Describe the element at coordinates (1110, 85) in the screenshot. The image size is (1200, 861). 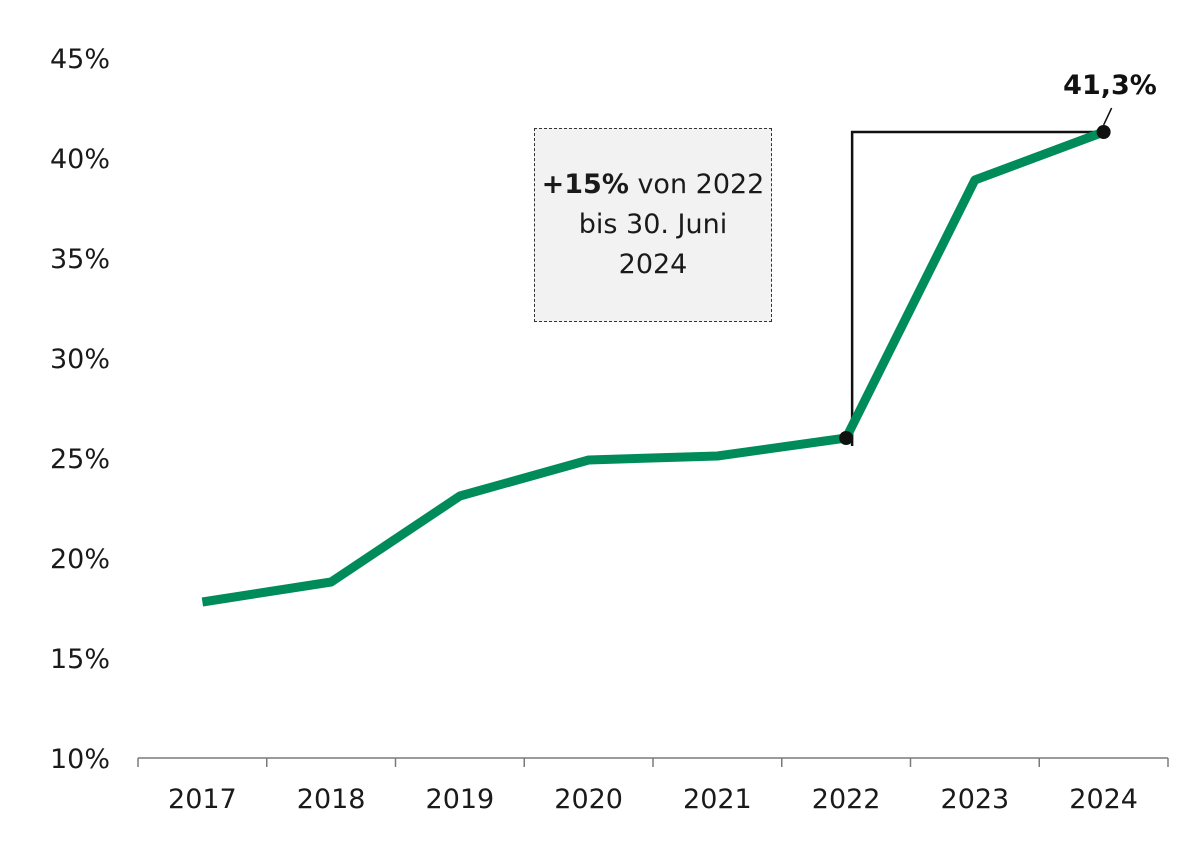
I see `end-value-label: 41,3%` at that location.